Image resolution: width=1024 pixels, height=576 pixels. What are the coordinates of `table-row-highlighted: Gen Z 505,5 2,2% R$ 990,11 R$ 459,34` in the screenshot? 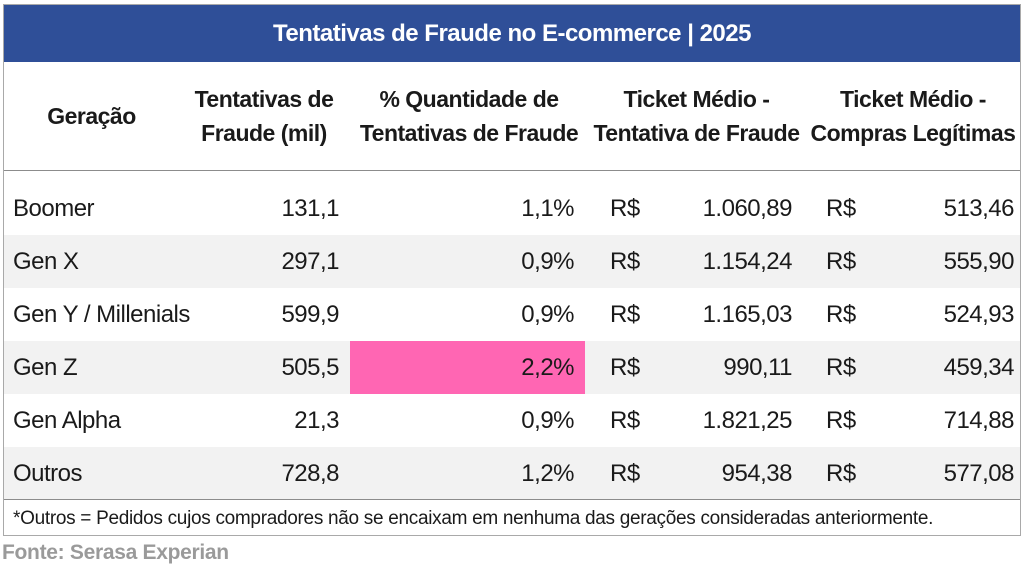 It's located at (512, 367).